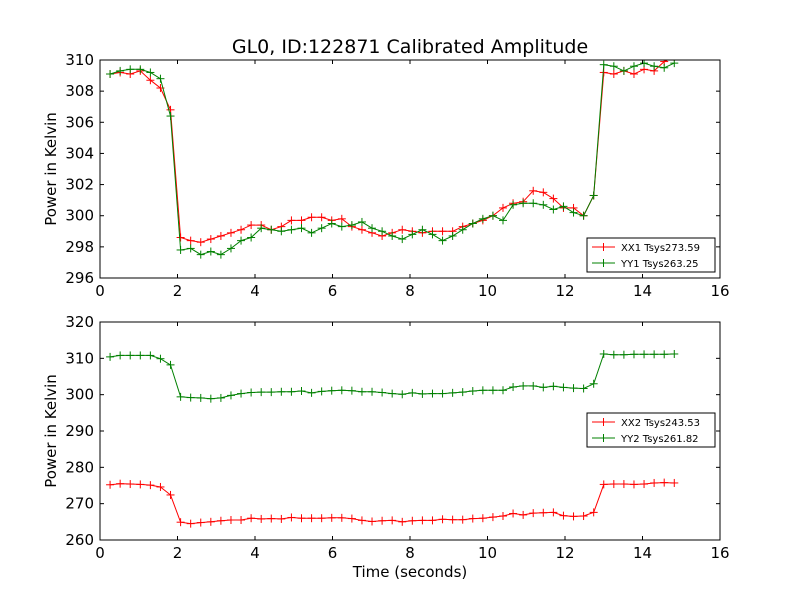 The height and width of the screenshot is (600, 800). I want to click on top-y-tick-label: 306, so click(79, 122).